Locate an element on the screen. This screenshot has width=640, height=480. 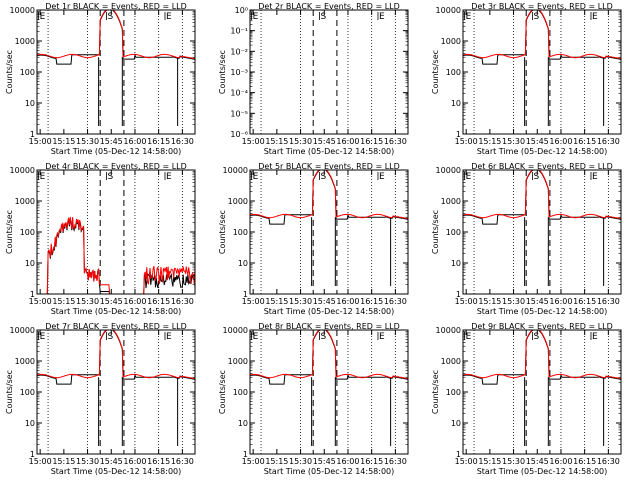
chart-title: Det 4r BLACK = Events, RED = LLD is located at coordinates (116, 166).